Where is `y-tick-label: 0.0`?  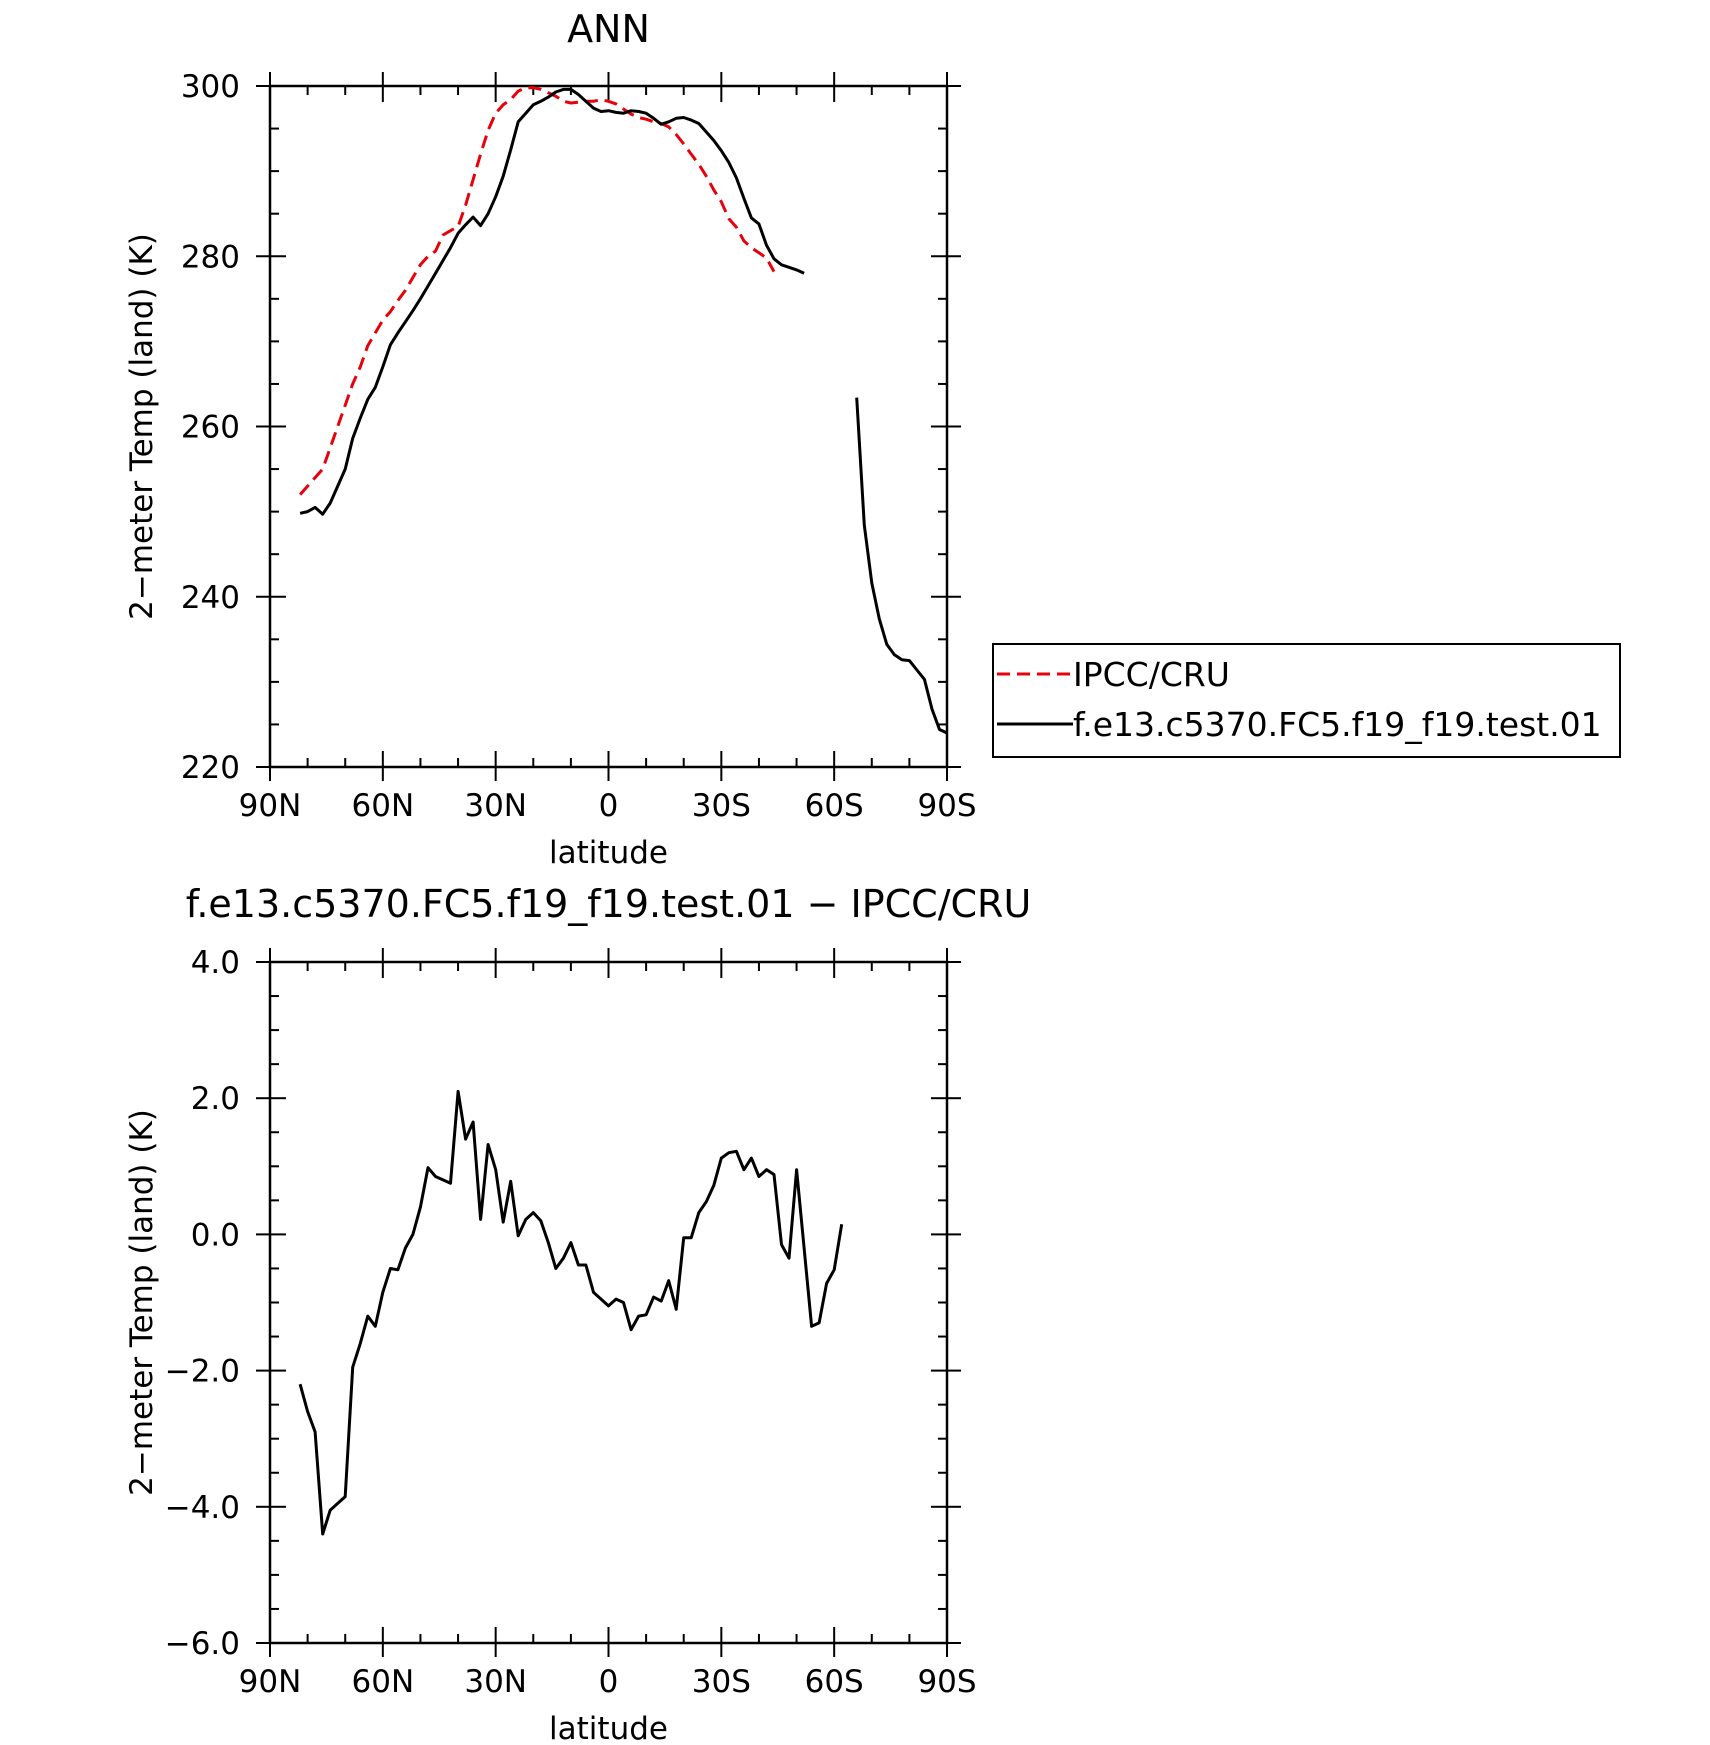
y-tick-label: 0.0 is located at coordinates (215, 1235).